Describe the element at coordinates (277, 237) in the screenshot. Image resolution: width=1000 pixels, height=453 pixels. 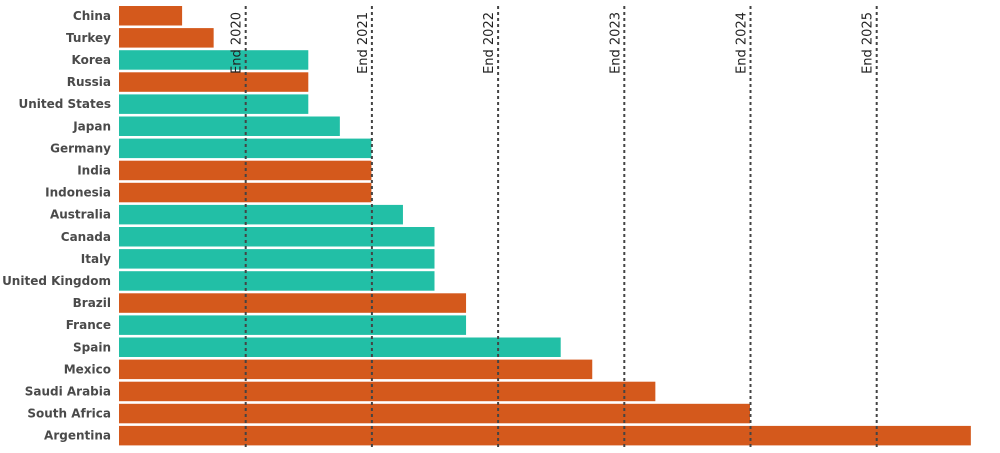
I see `bar-canada` at that location.